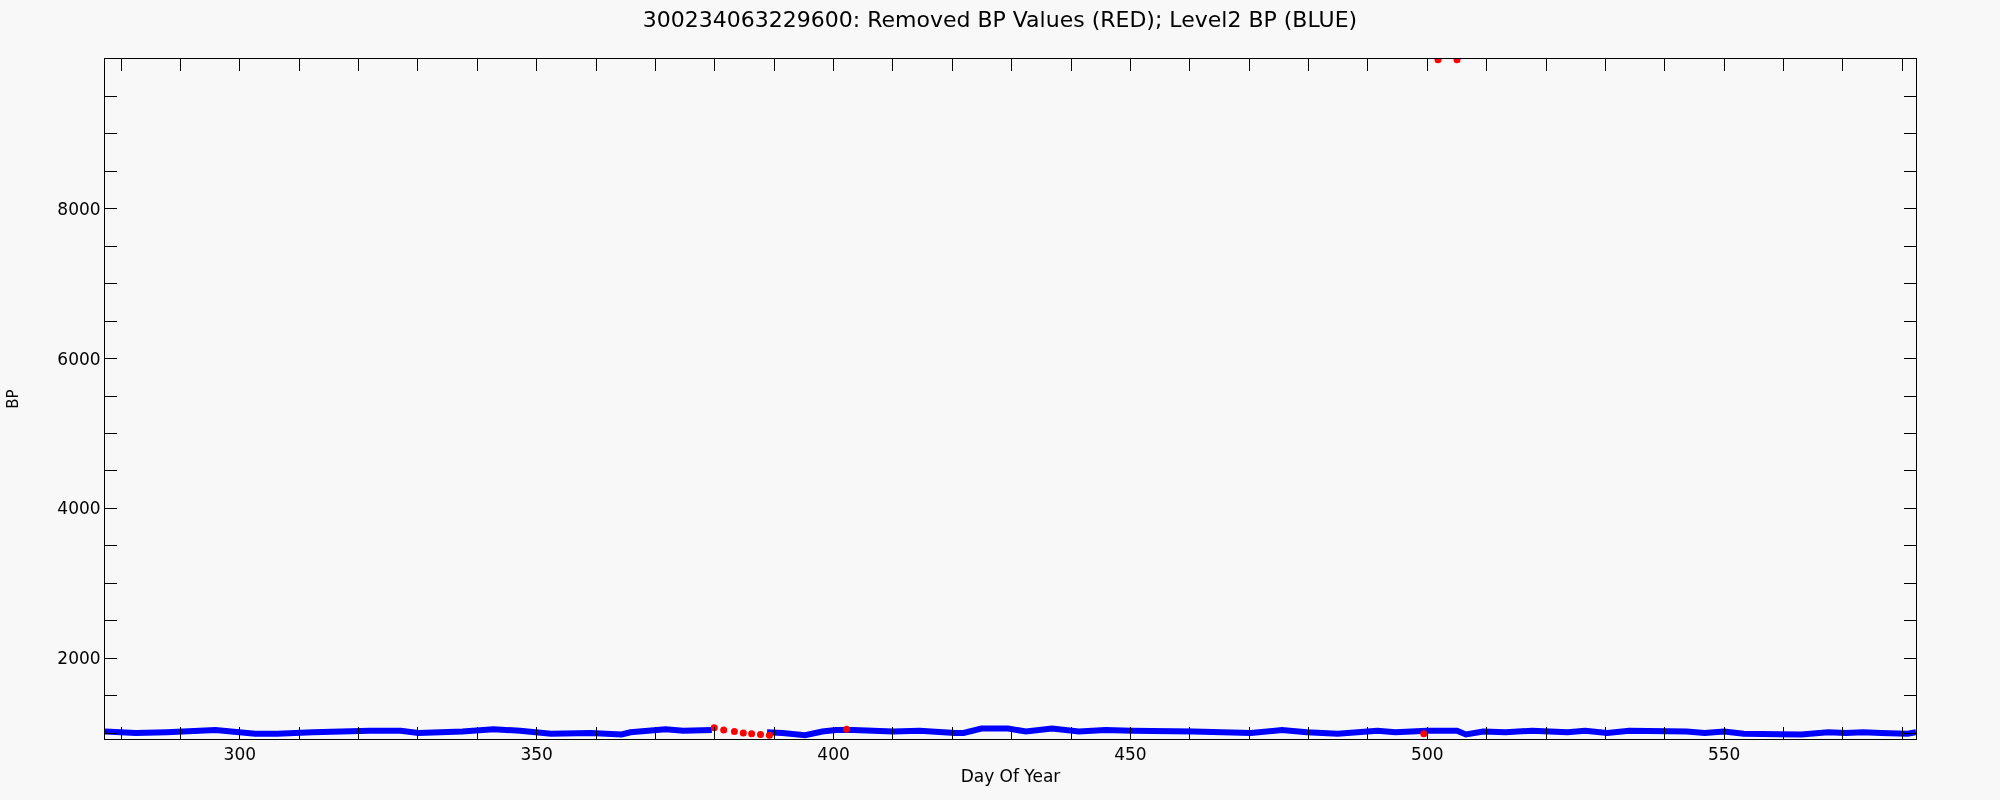 Image resolution: width=2000 pixels, height=800 pixels. I want to click on y-tick-label: 4000, so click(79, 508).